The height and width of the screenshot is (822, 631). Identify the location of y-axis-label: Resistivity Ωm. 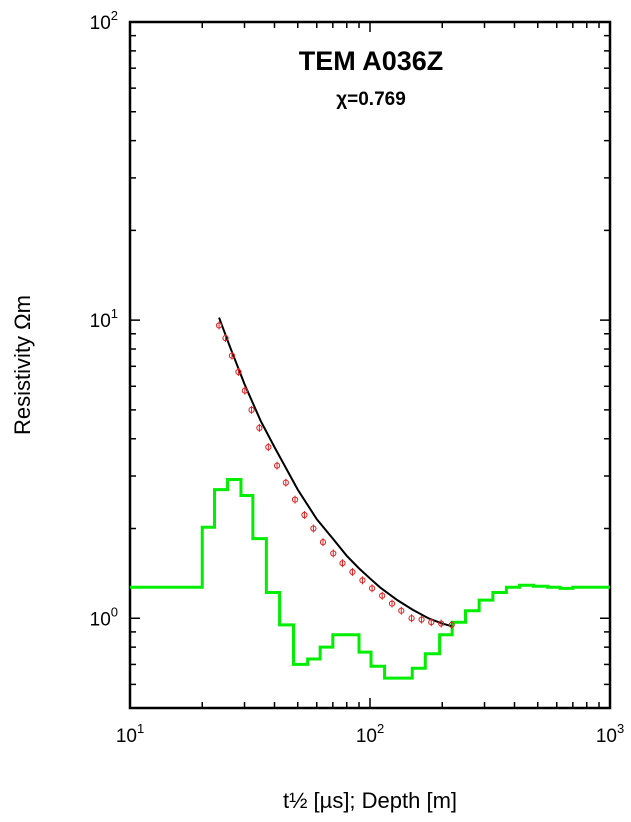
(22, 365).